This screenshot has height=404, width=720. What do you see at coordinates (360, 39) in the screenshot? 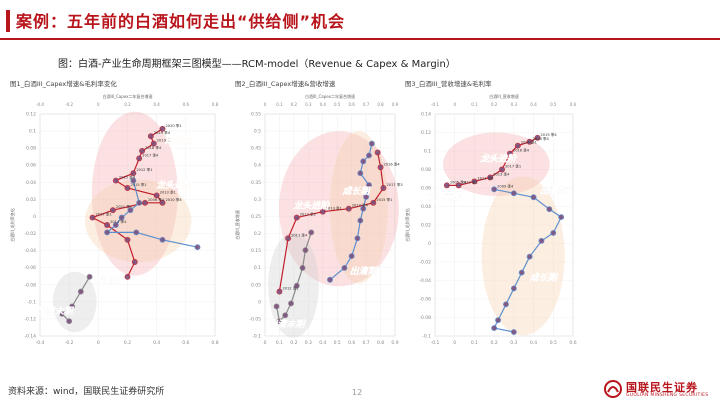
I see `title-rule` at bounding box center [360, 39].